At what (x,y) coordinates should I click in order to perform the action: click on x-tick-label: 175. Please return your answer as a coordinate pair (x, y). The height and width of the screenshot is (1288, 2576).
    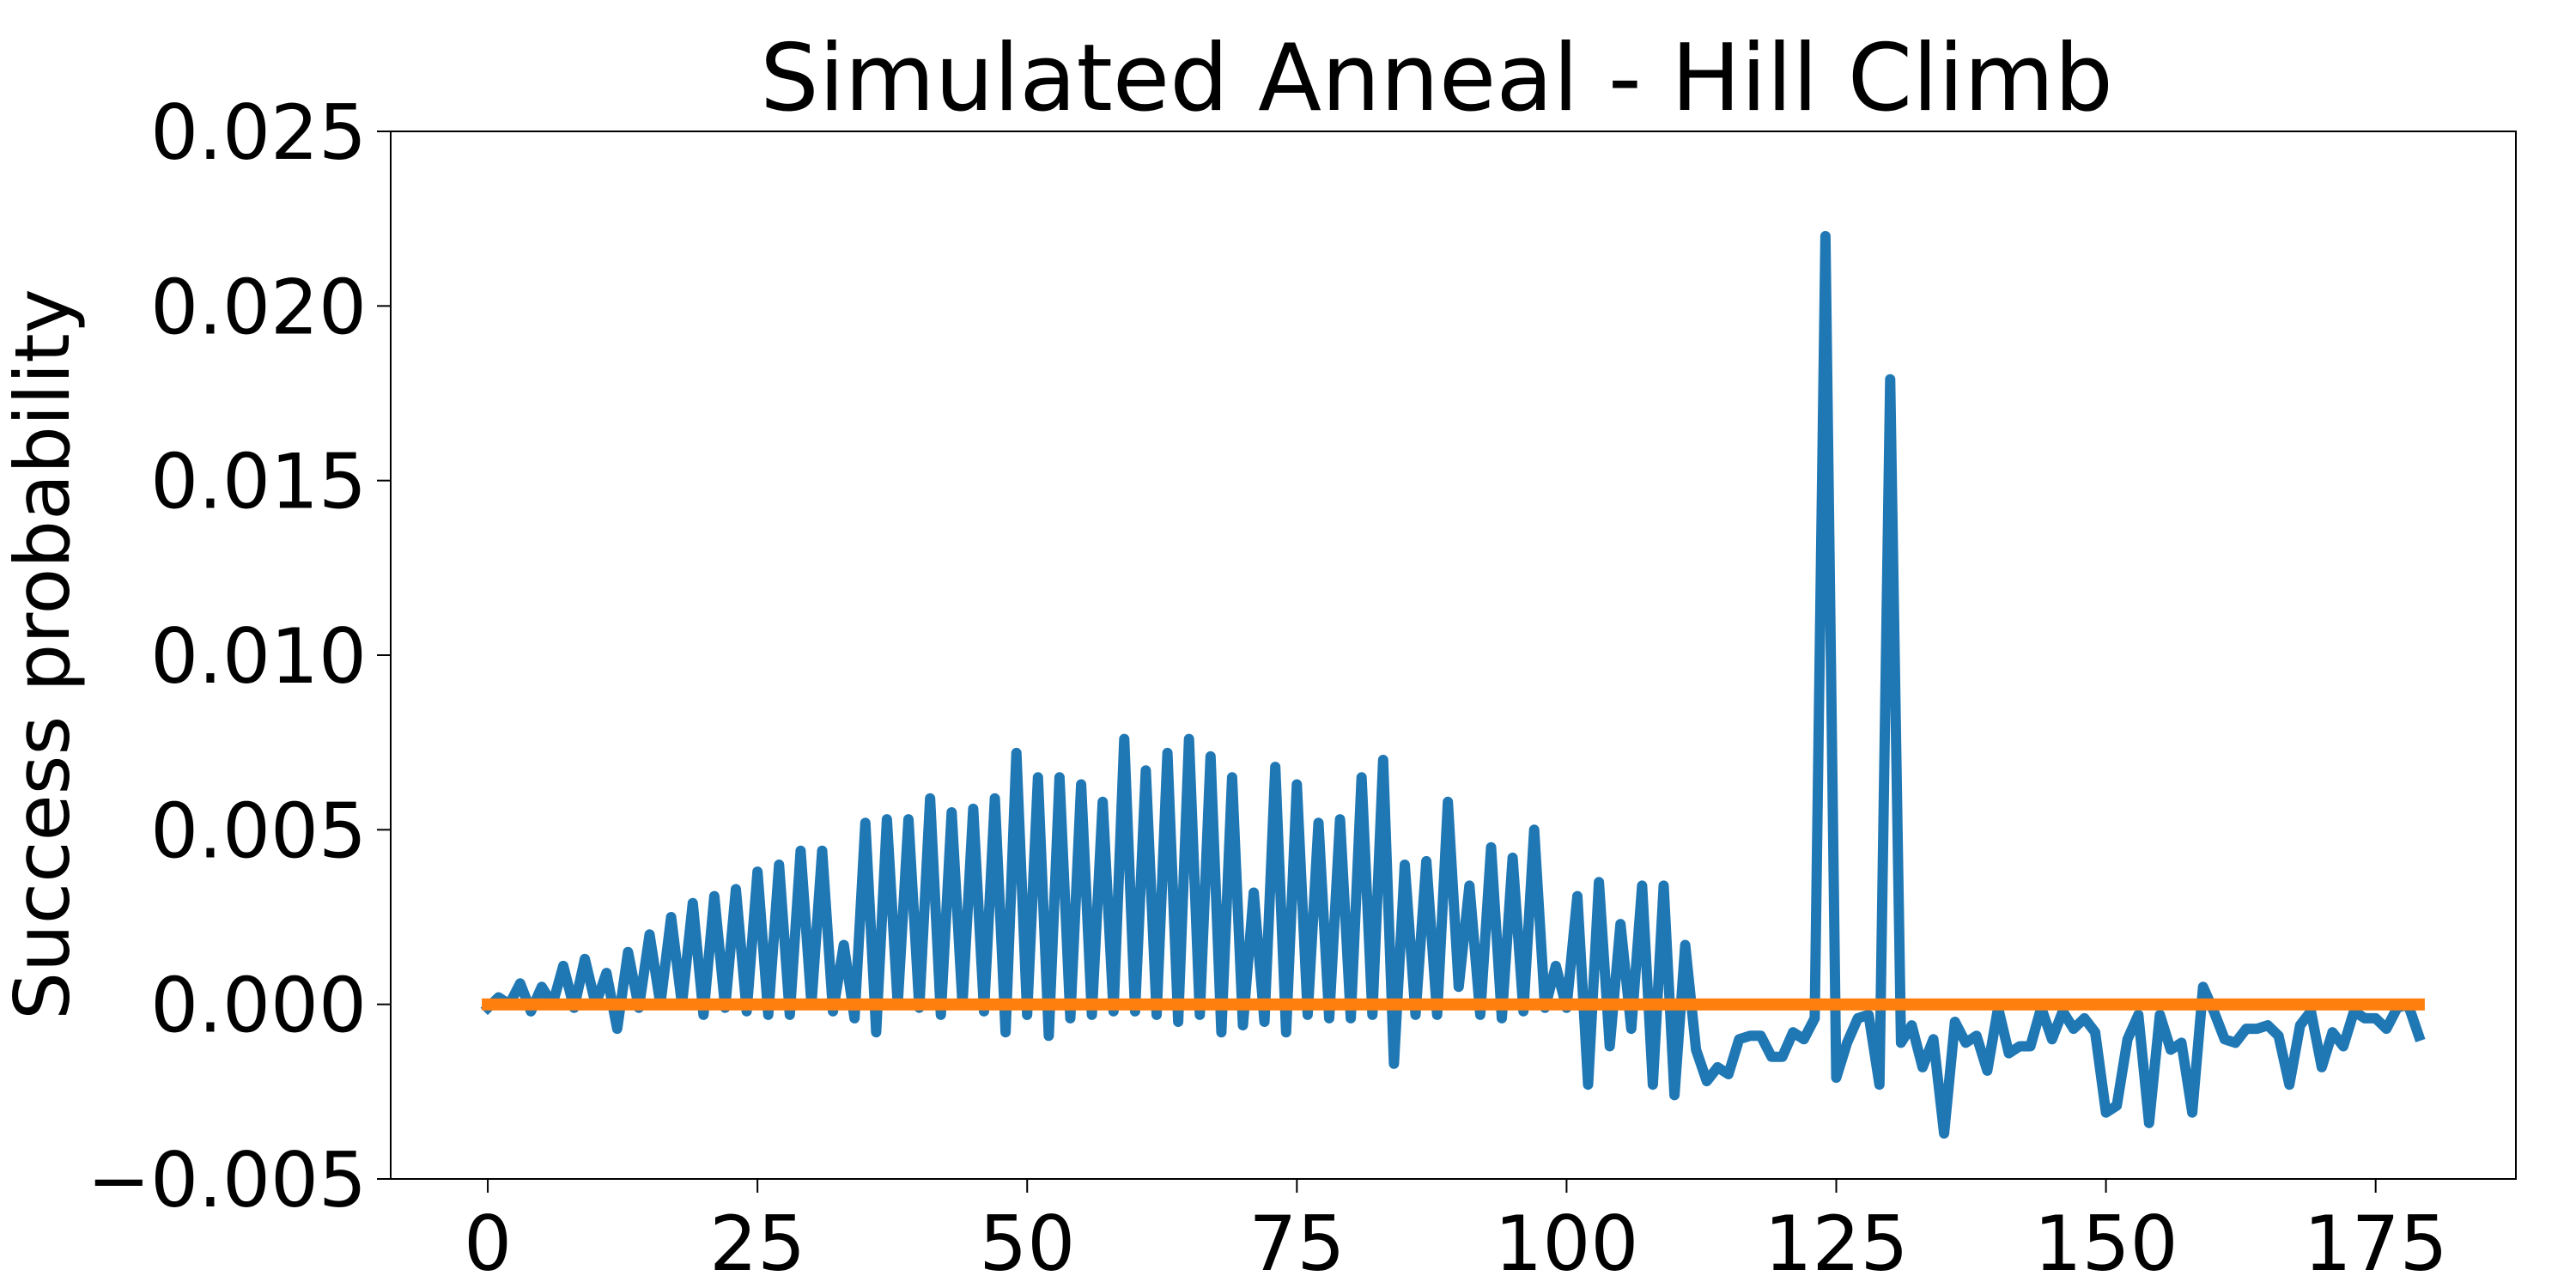
    Looking at the image, I should click on (2376, 1244).